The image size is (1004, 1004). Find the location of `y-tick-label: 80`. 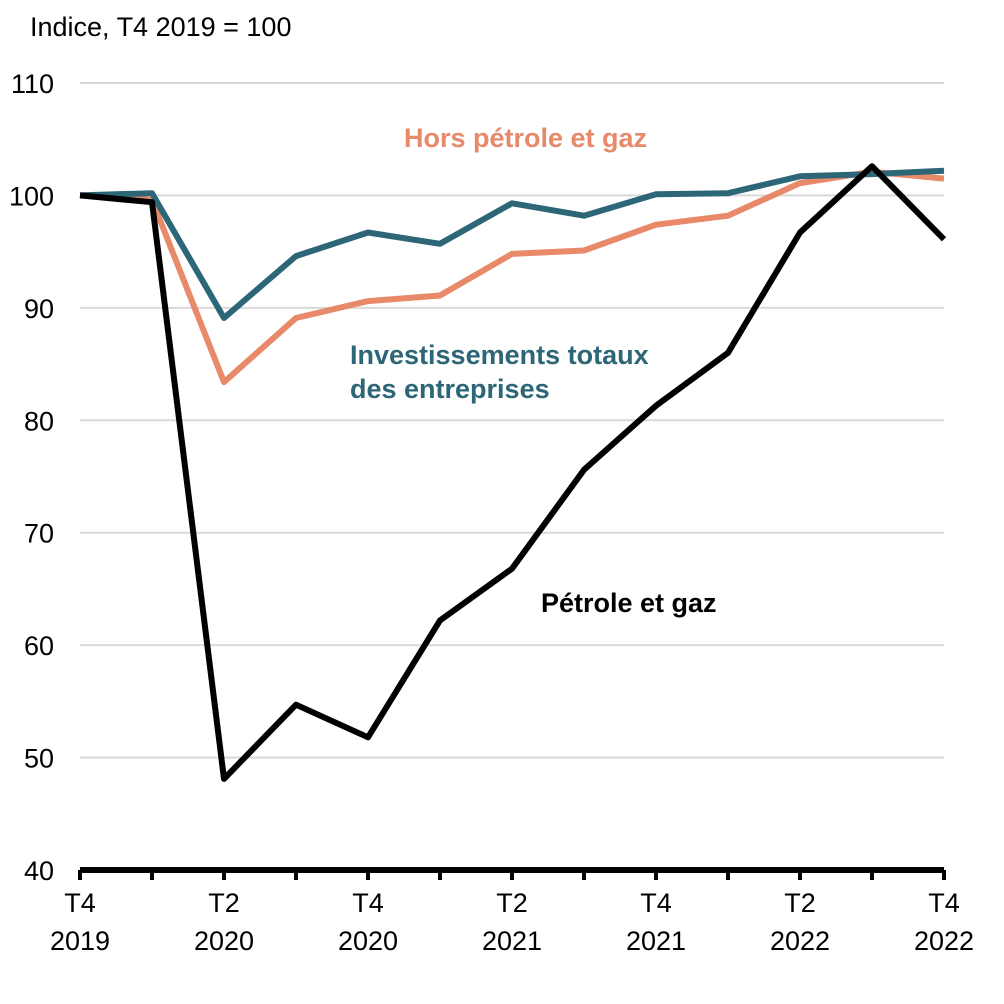

y-tick-label: 80 is located at coordinates (39, 421).